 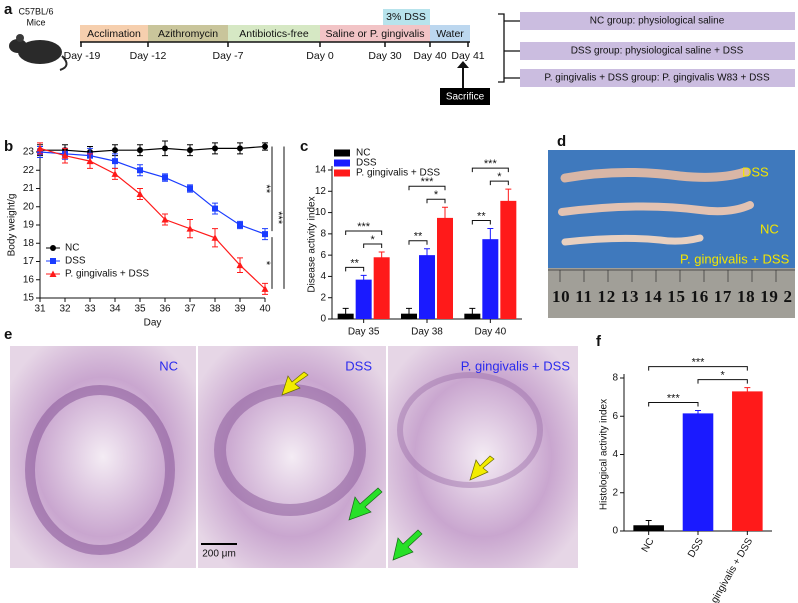 I want to click on y-tick-label: 22, so click(x=29, y=170).